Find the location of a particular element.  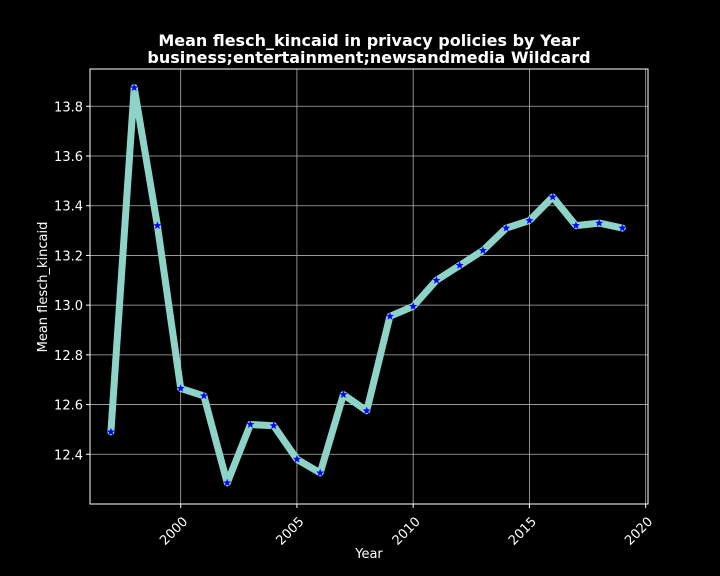

y-tick-label: 13.2 is located at coordinates (68, 256).